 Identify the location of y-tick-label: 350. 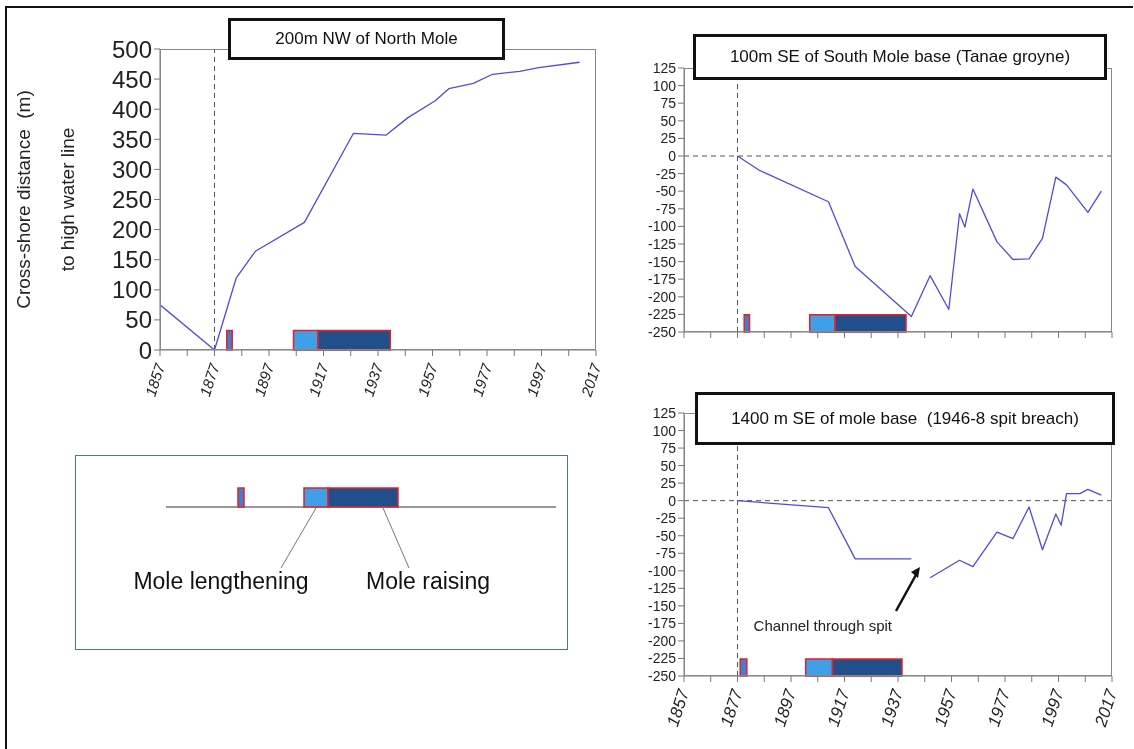
(131, 139).